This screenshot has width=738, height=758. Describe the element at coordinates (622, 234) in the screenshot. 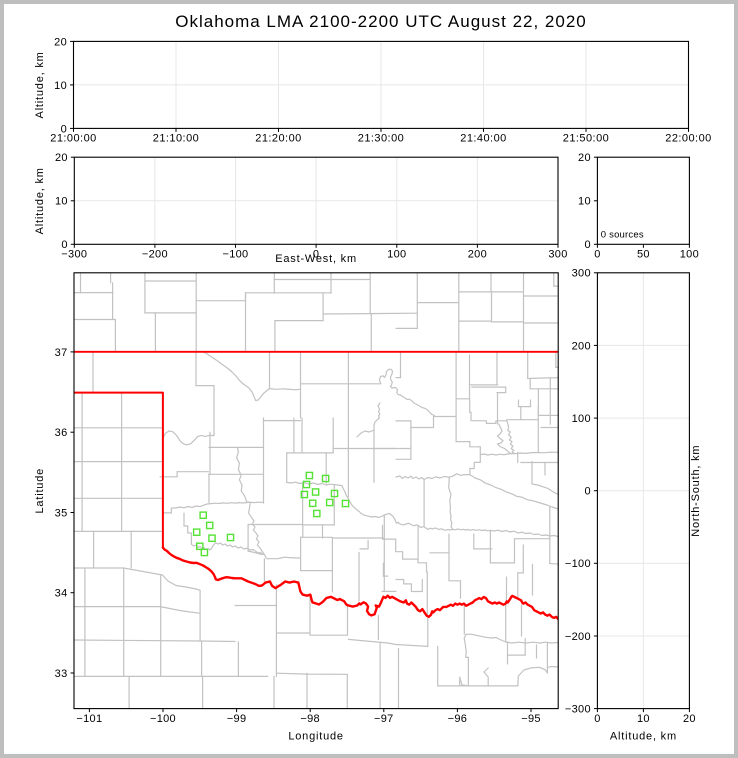

I see `svg-text: 0 sources` at that location.